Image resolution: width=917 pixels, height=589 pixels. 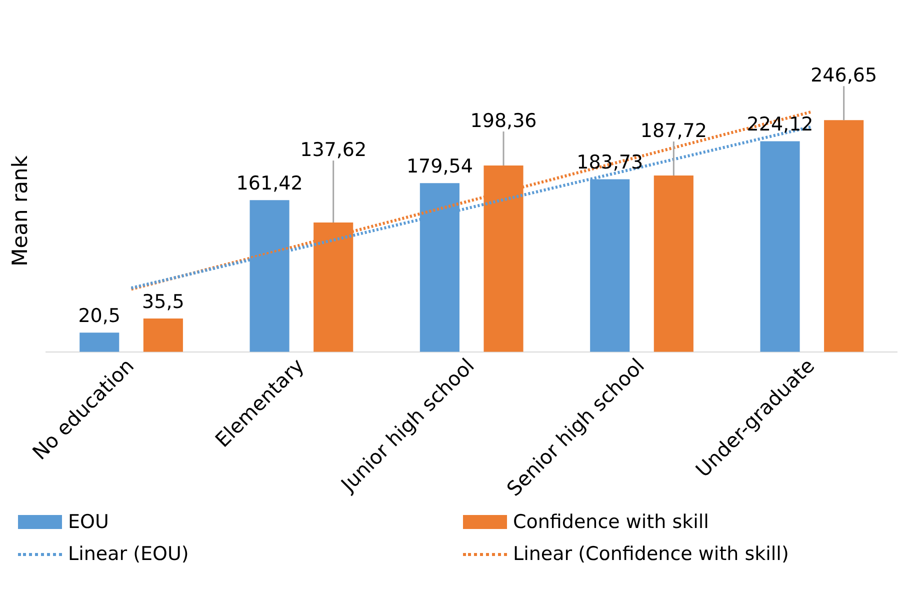 What do you see at coordinates (88, 522) in the screenshot?
I see `legend-label: EOU` at bounding box center [88, 522].